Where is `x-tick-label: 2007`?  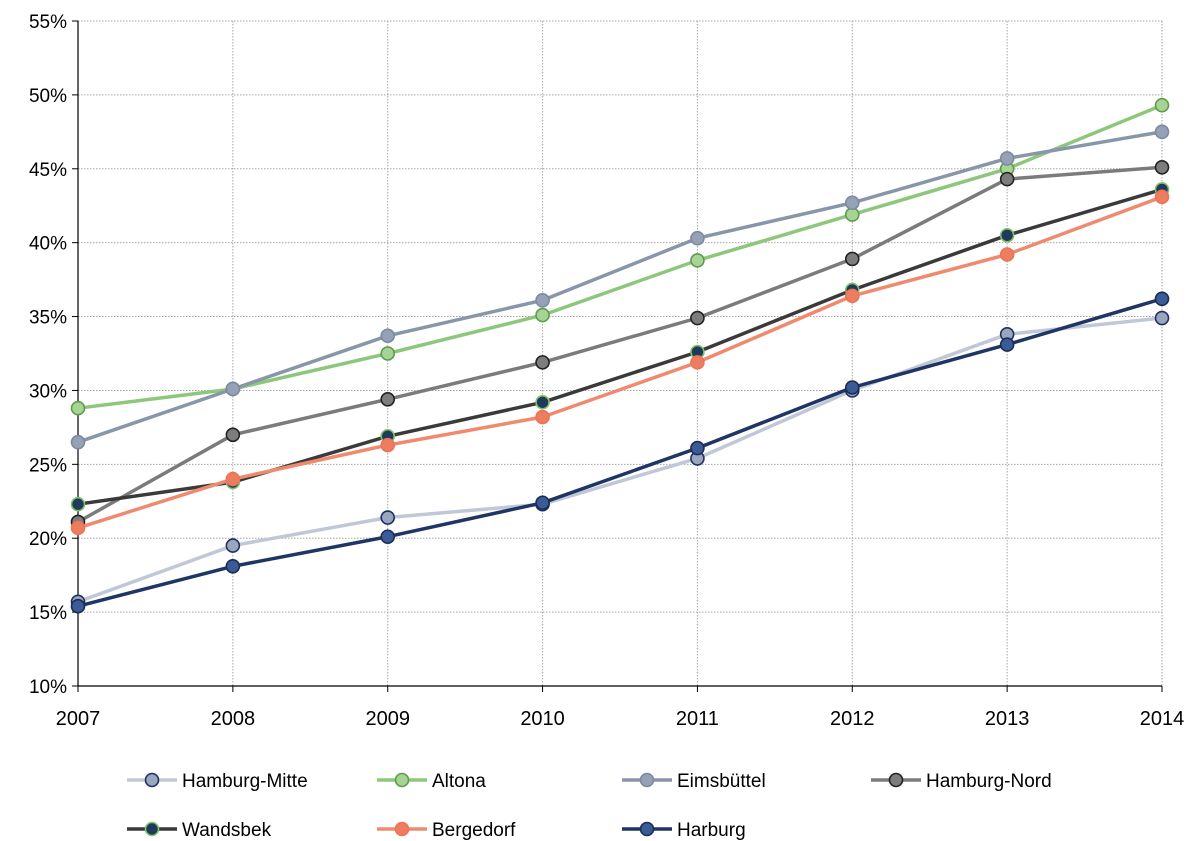
x-tick-label: 2007 is located at coordinates (78, 719).